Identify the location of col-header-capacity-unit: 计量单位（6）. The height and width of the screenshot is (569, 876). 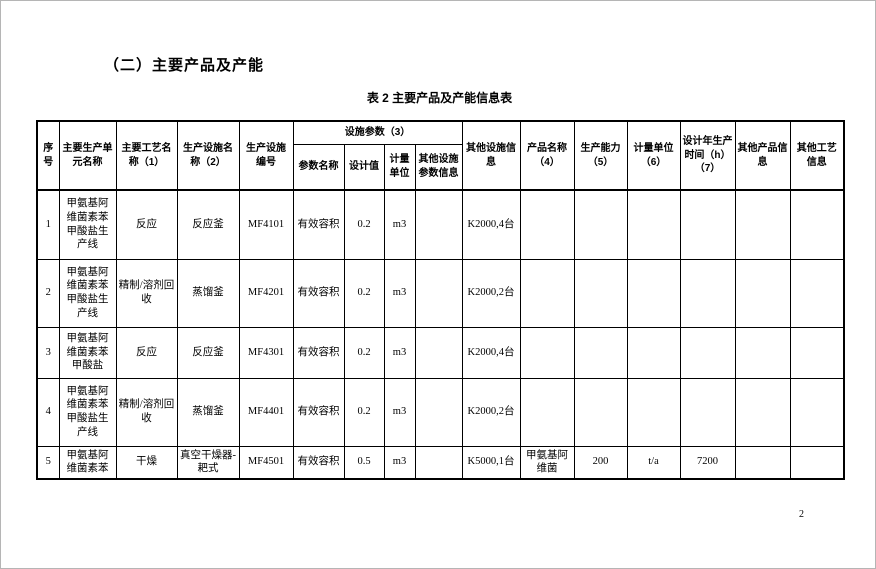
(653, 155).